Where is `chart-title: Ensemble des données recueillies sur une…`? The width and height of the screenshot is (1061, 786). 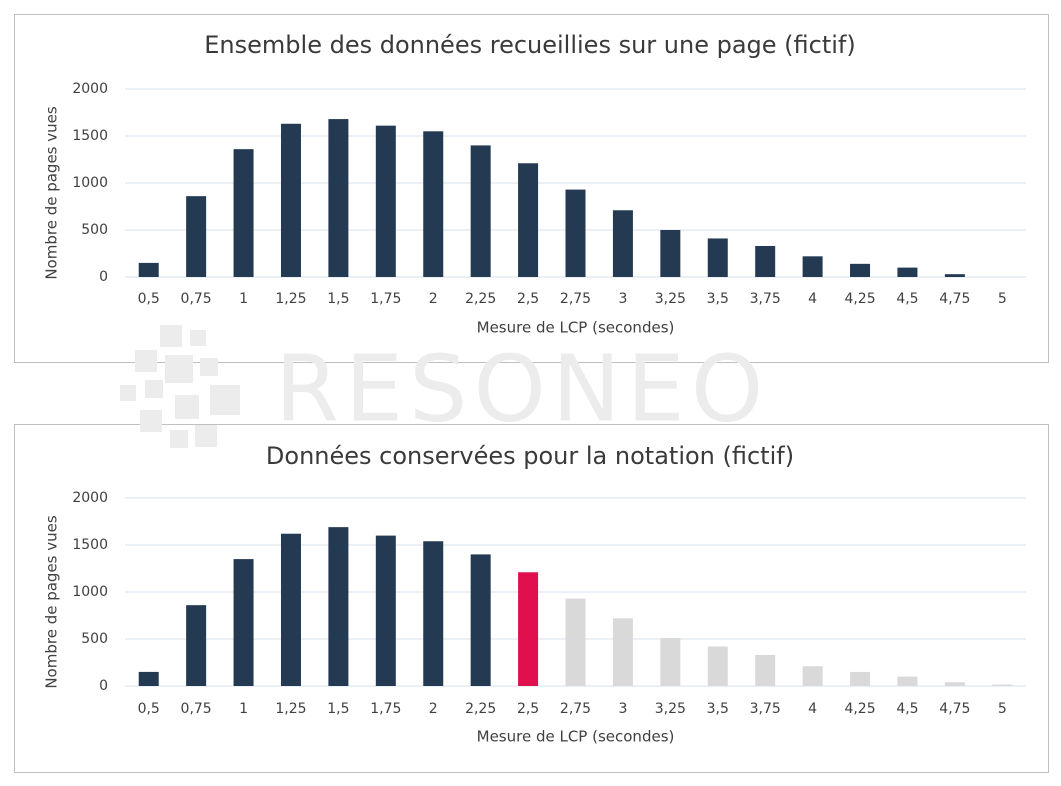
chart-title: Ensemble des données recueillies sur une… is located at coordinates (529, 45).